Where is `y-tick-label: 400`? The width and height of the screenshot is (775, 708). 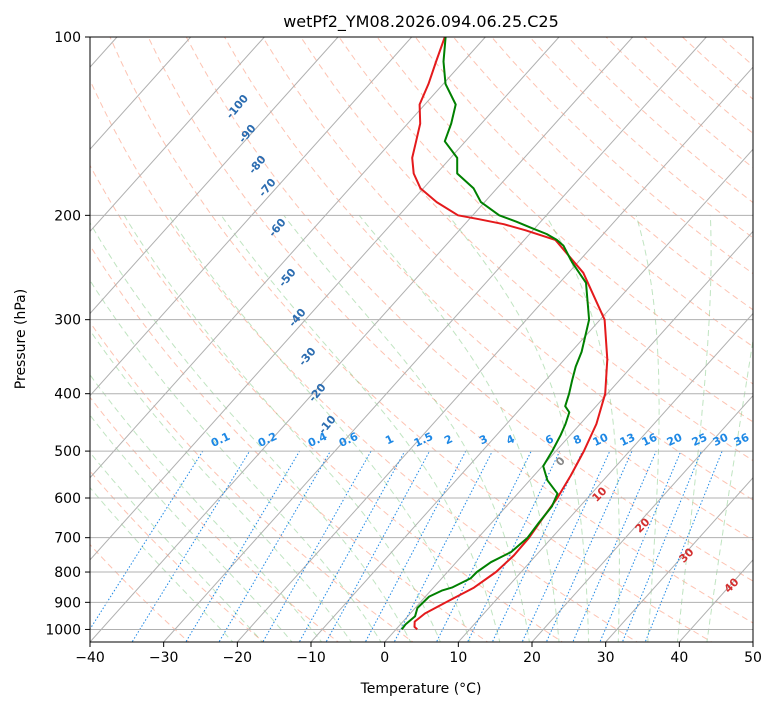 y-tick-label: 400 is located at coordinates (67, 395).